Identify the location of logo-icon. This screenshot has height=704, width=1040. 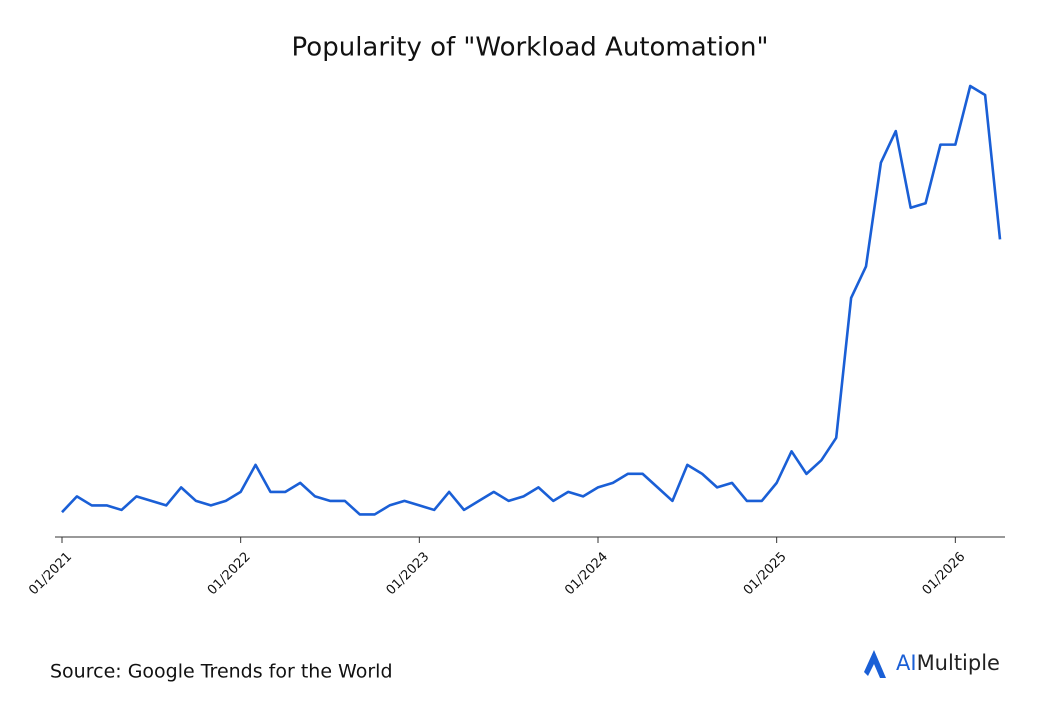
(875, 664).